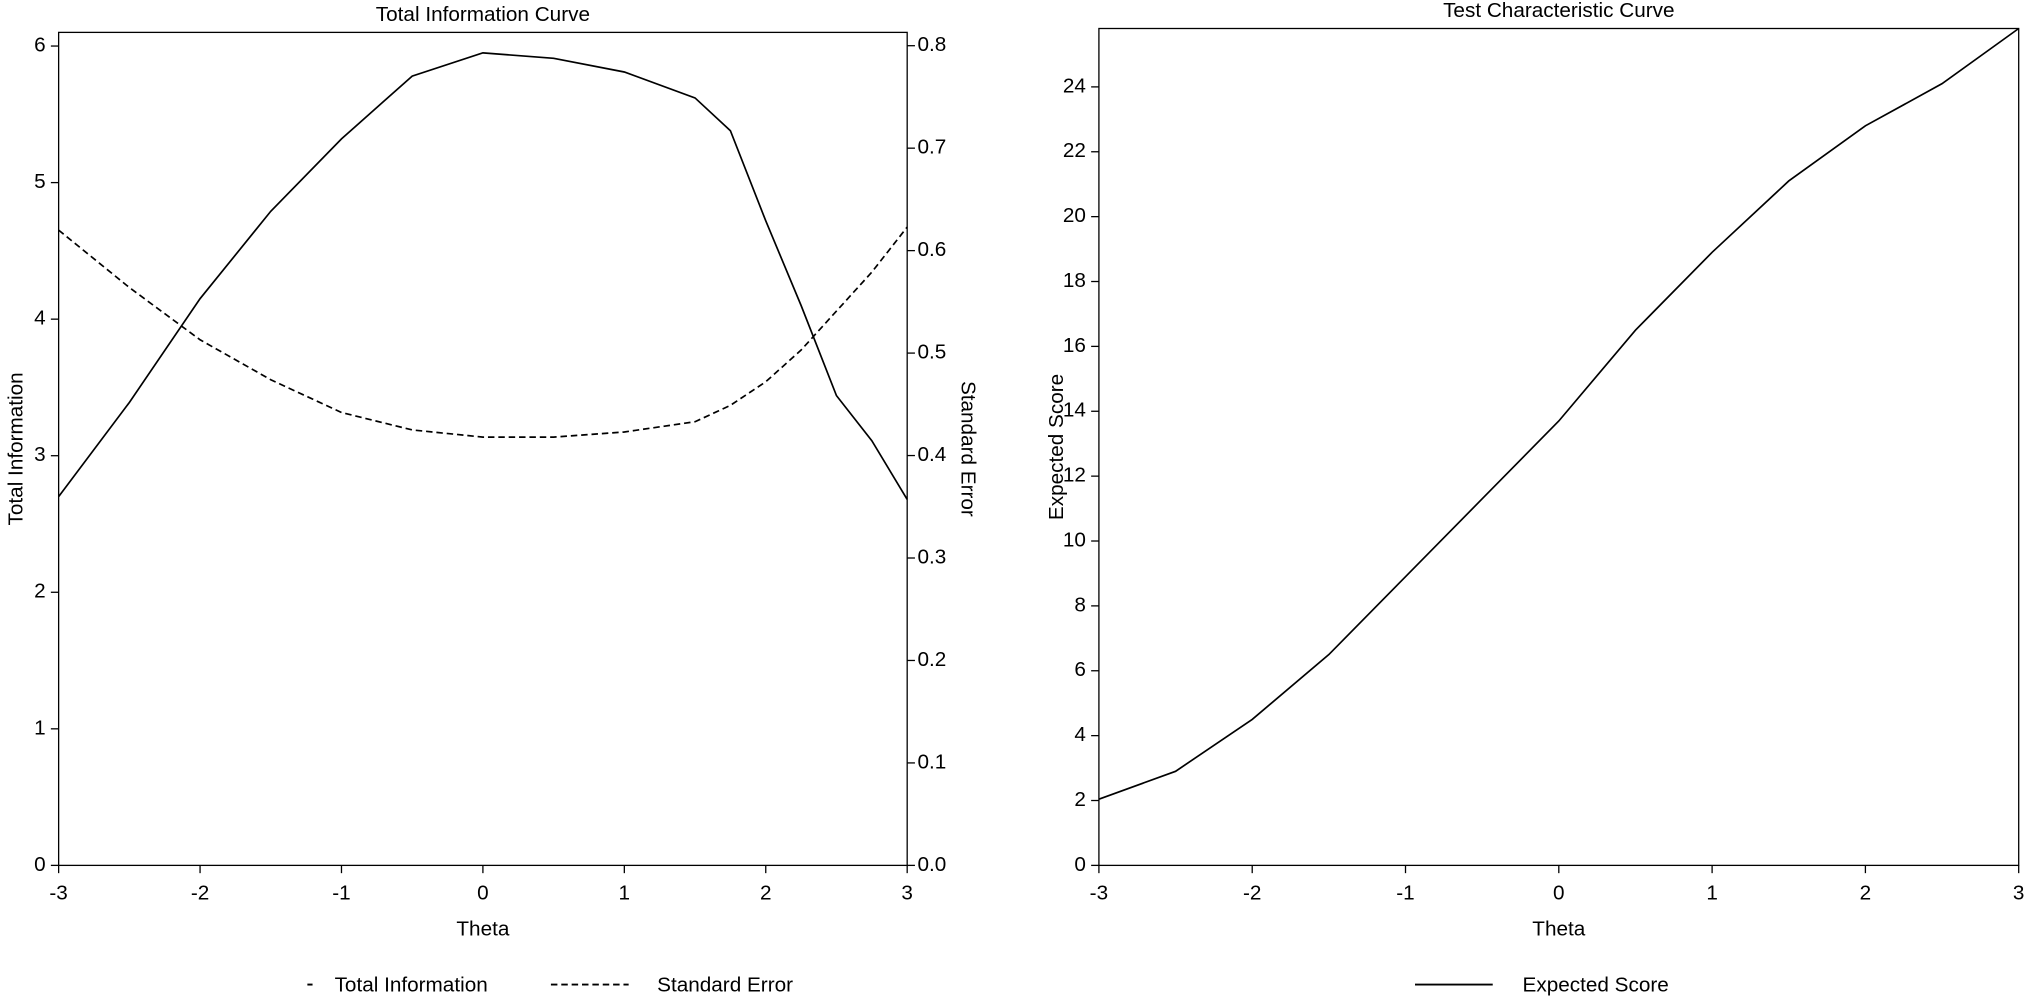  I want to click on y2-tick-label: 0.6, so click(932, 249).